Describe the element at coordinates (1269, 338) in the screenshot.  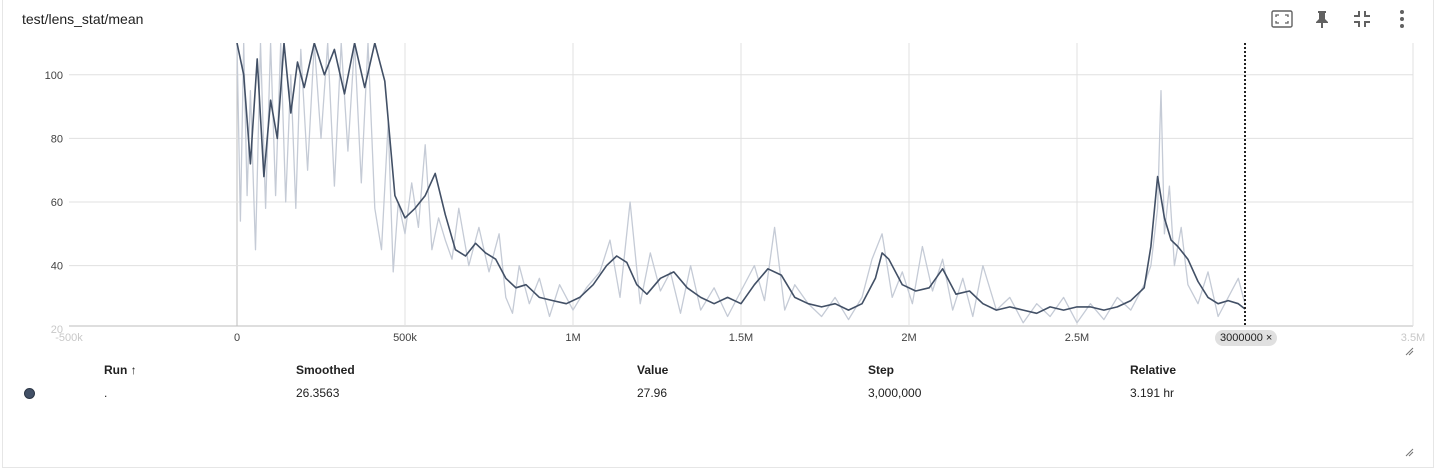
I see `step-marker-close-icon: ×` at that location.